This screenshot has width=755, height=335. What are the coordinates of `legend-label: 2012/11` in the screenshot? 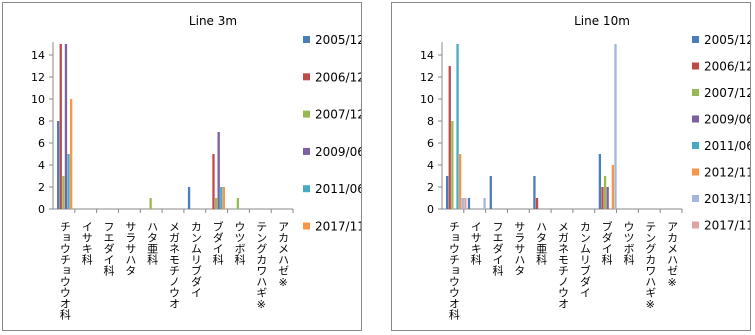 It's located at (727, 173).